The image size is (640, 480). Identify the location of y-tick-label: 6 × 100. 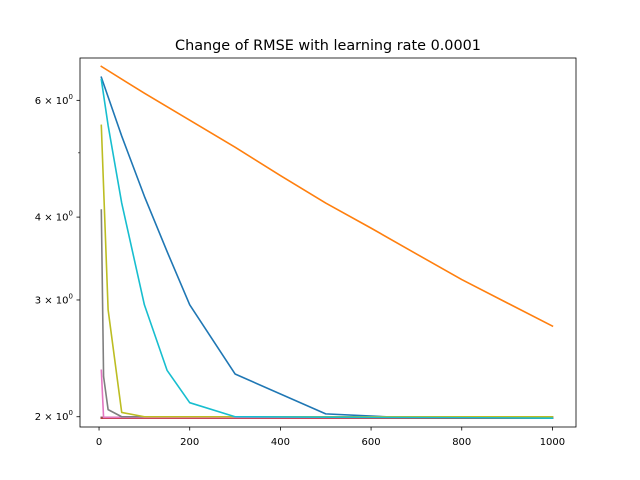
(54, 100).